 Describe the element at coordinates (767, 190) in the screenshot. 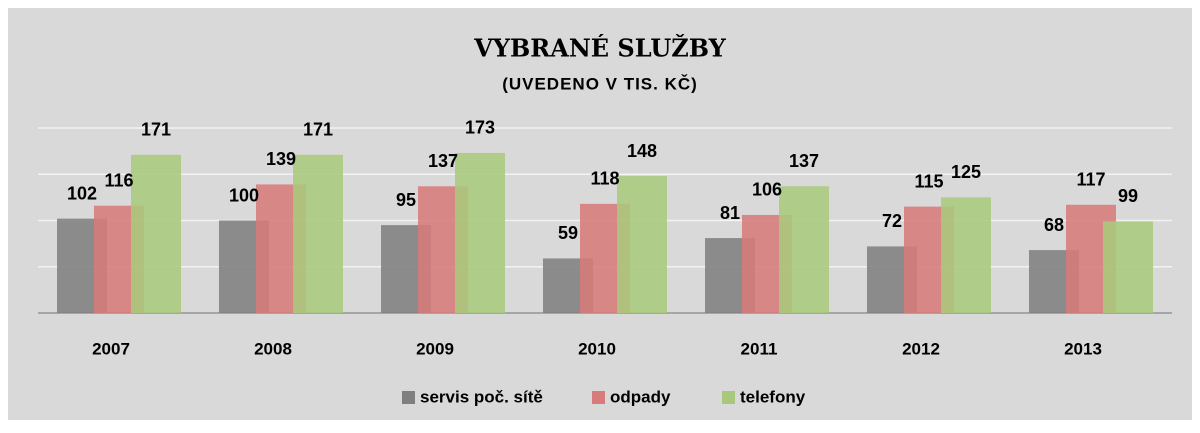

I see `data-label: 106` at that location.